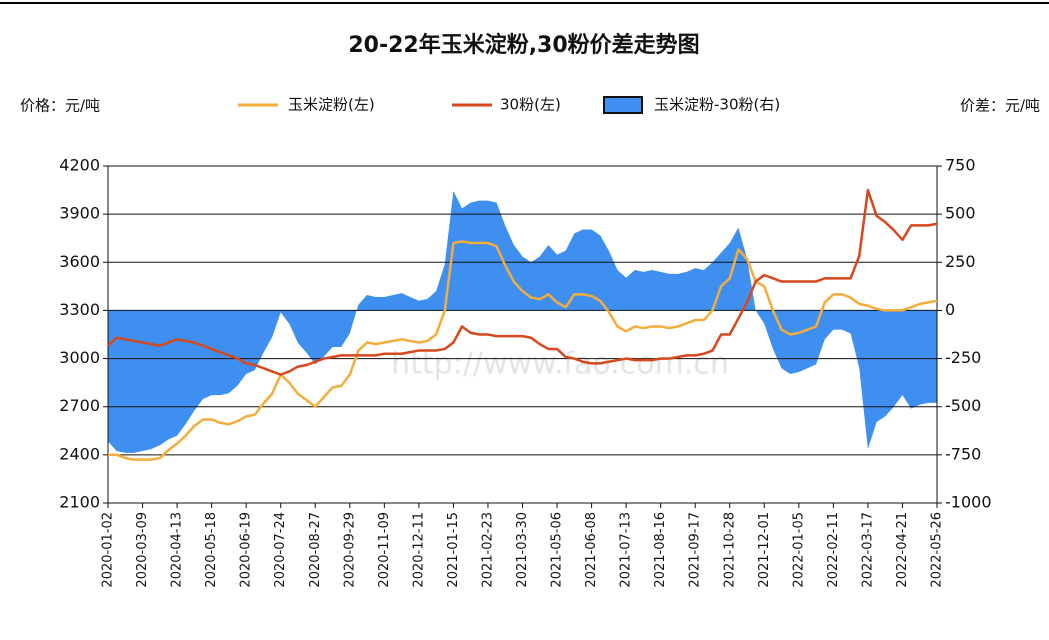 This screenshot has width=1049, height=640. Describe the element at coordinates (937, 550) in the screenshot. I see `x-tick-label: 2022-05-26` at that location.